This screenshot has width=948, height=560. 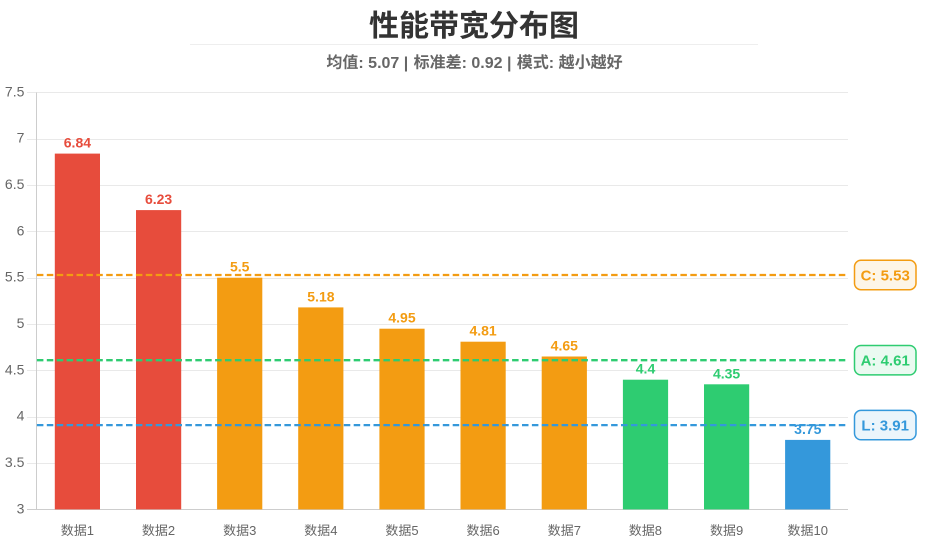 I want to click on svg-text: A: 4.61, so click(x=885, y=361).